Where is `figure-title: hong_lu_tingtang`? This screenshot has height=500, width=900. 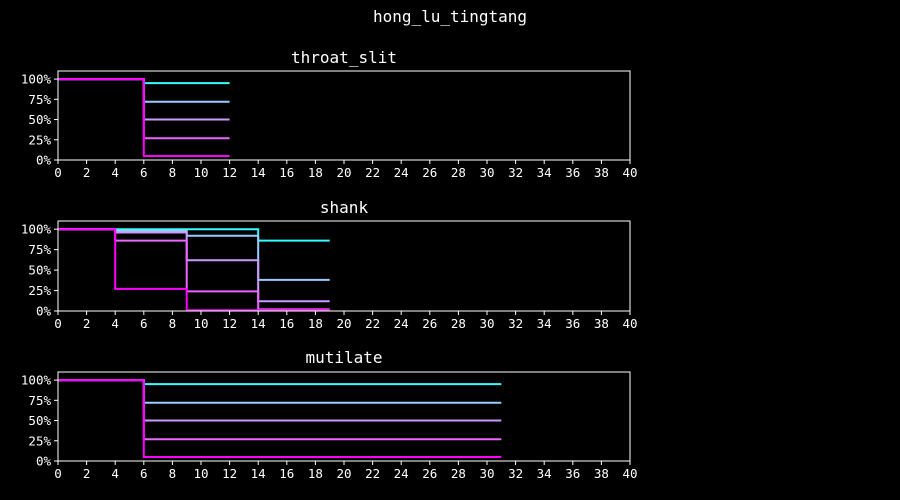 figure-title: hong_lu_tingtang is located at coordinates (450, 16).